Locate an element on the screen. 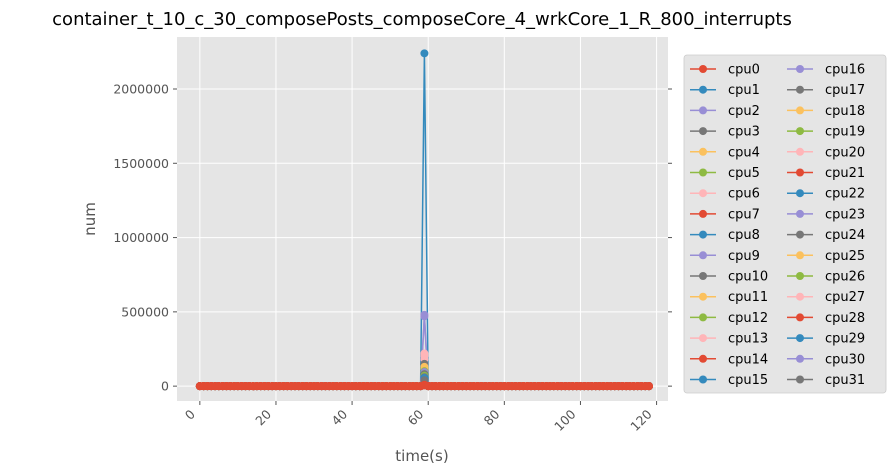 Image resolution: width=895 pixels, height=474 pixels. legend-entry-cpu9: cpu9 is located at coordinates (725, 256).